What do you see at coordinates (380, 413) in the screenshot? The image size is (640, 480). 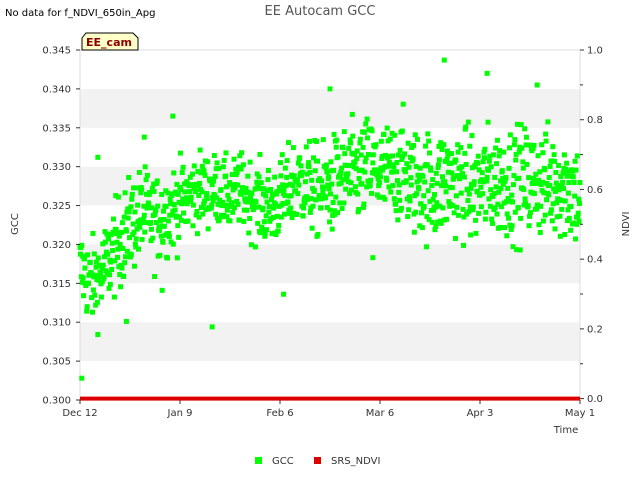 I see `x-tick-label: Mar 6` at bounding box center [380, 413].